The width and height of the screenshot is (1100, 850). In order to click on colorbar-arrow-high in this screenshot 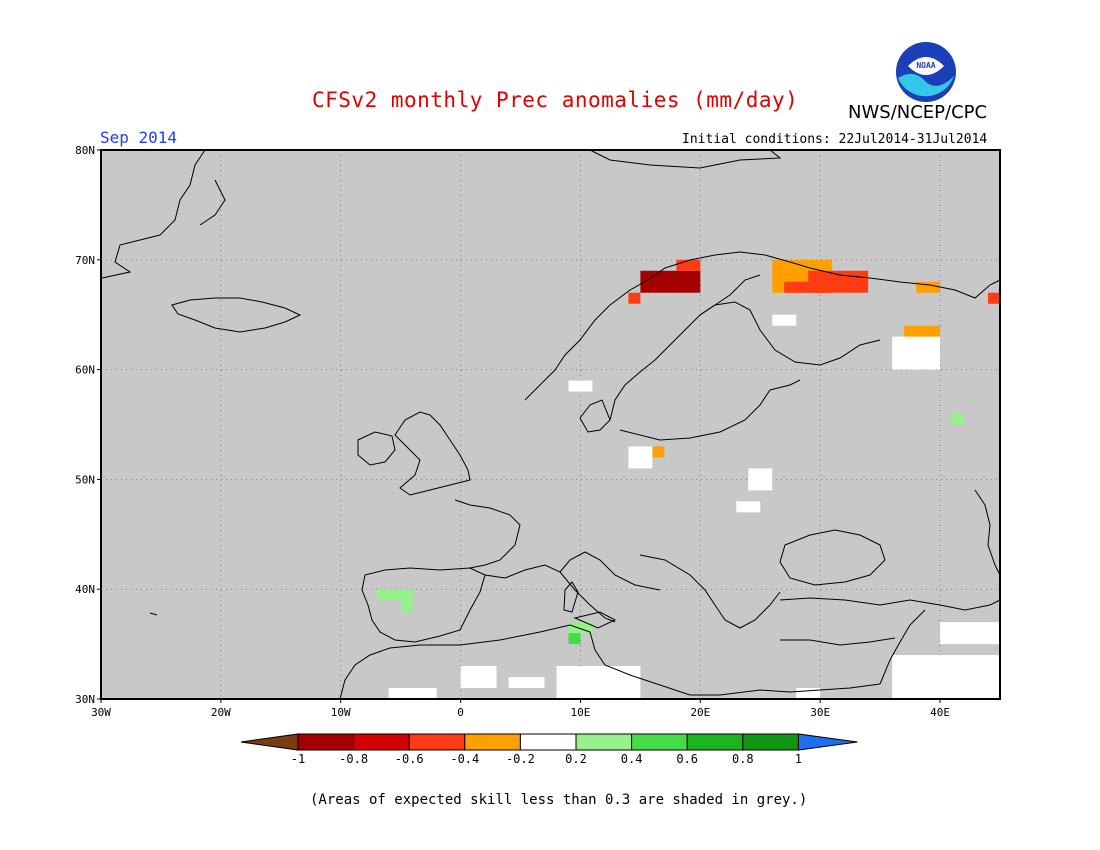, I will do `click(827, 742)`.